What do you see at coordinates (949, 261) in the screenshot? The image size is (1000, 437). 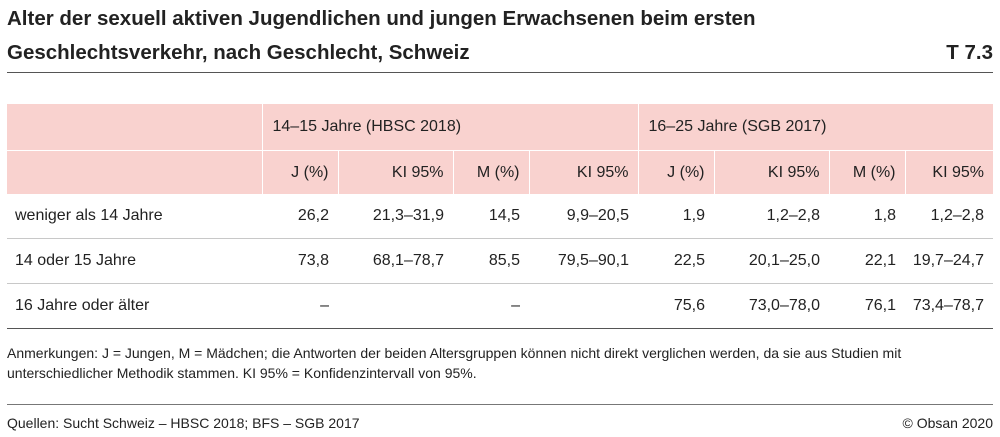 I see `table-cell: 19,7–24,7` at bounding box center [949, 261].